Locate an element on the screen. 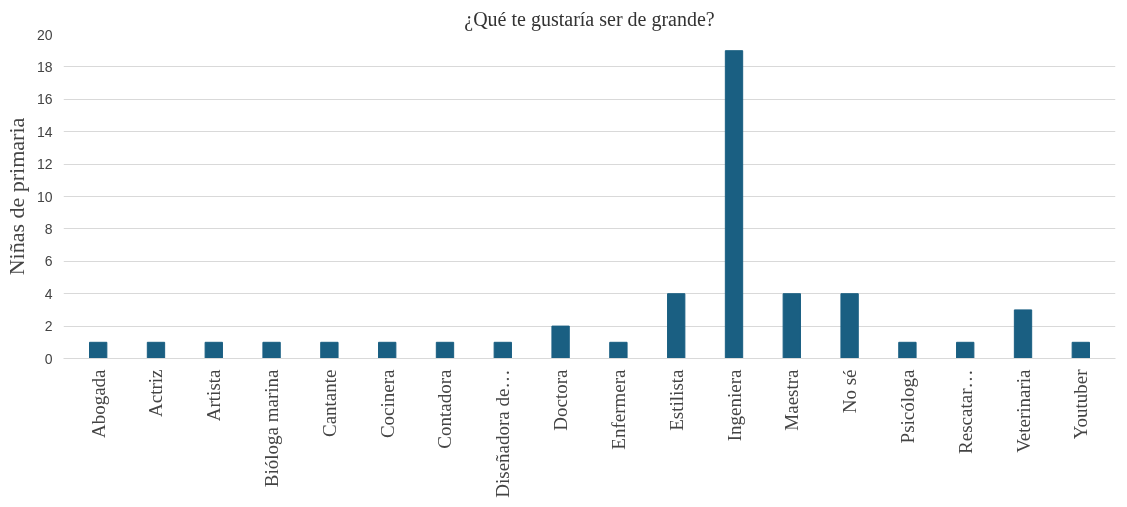 The height and width of the screenshot is (507, 1127). y-tick-label: 6 is located at coordinates (48, 261).